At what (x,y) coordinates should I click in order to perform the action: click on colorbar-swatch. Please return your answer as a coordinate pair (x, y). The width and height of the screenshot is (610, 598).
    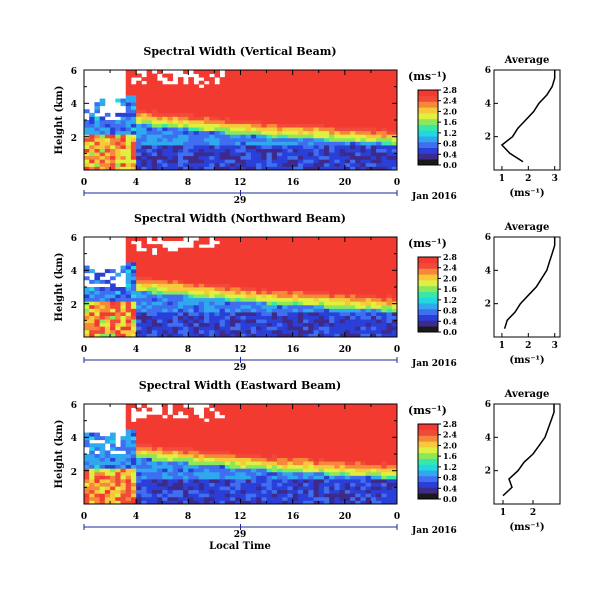
    Looking at the image, I should click on (428, 271).